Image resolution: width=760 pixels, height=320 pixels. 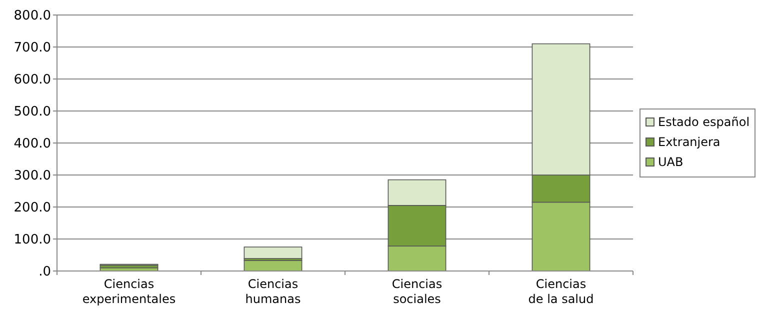 I want to click on y-tick-label: 400.0, so click(x=32, y=144).